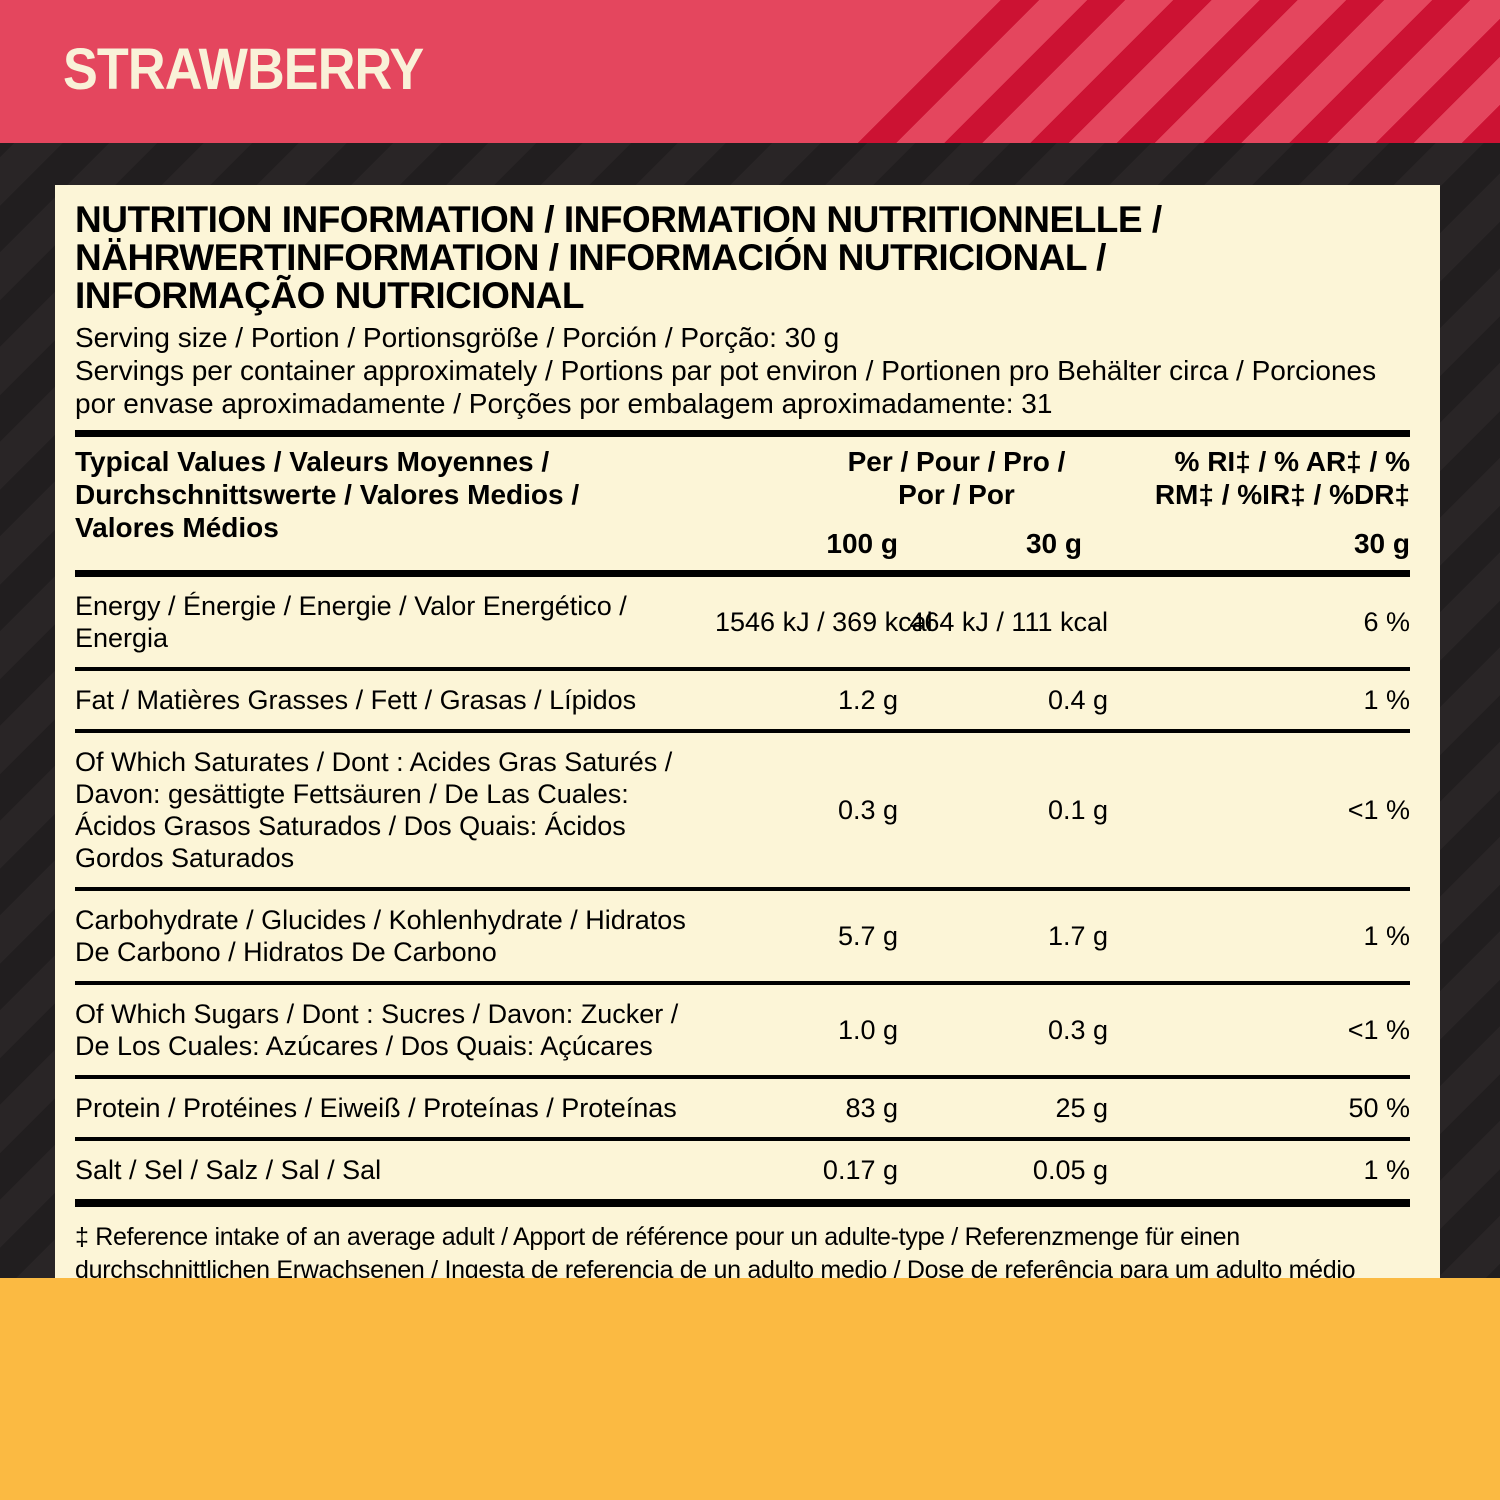 This screenshot has height=1500, width=1500. What do you see at coordinates (911, 478) in the screenshot?
I see `per-amount-label: Per / Pour / Pro / Por / Por` at bounding box center [911, 478].